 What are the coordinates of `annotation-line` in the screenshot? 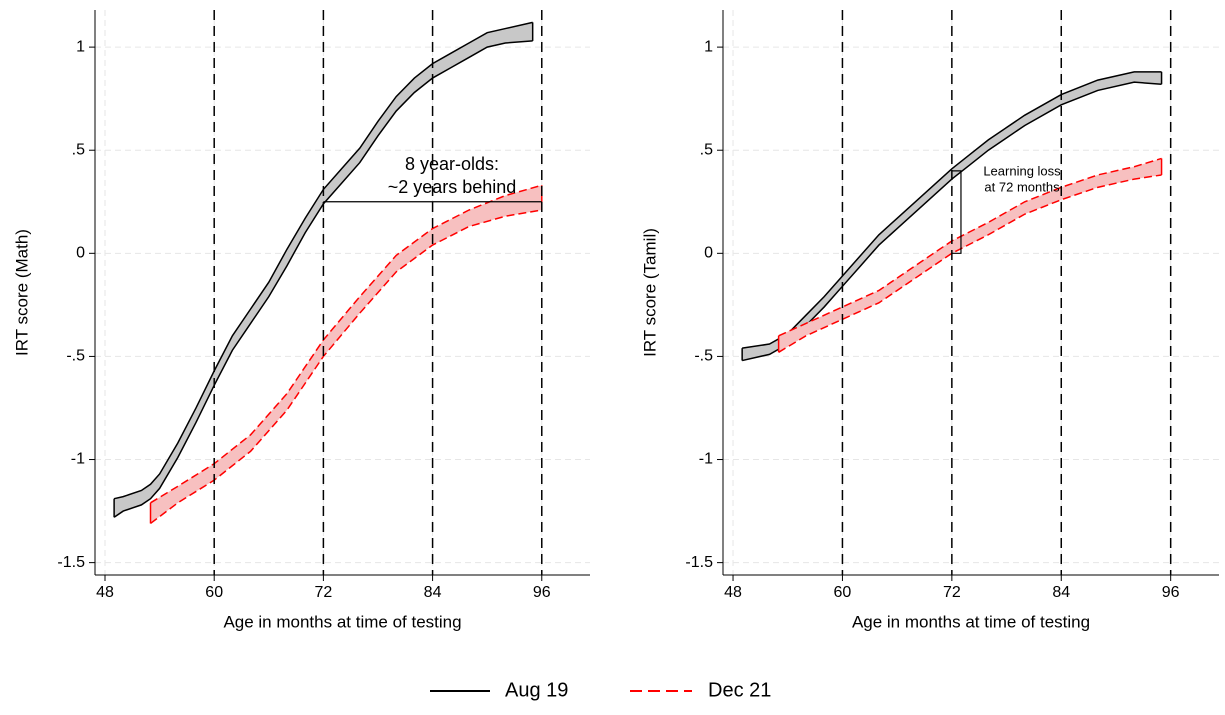 It's located at (956, 212).